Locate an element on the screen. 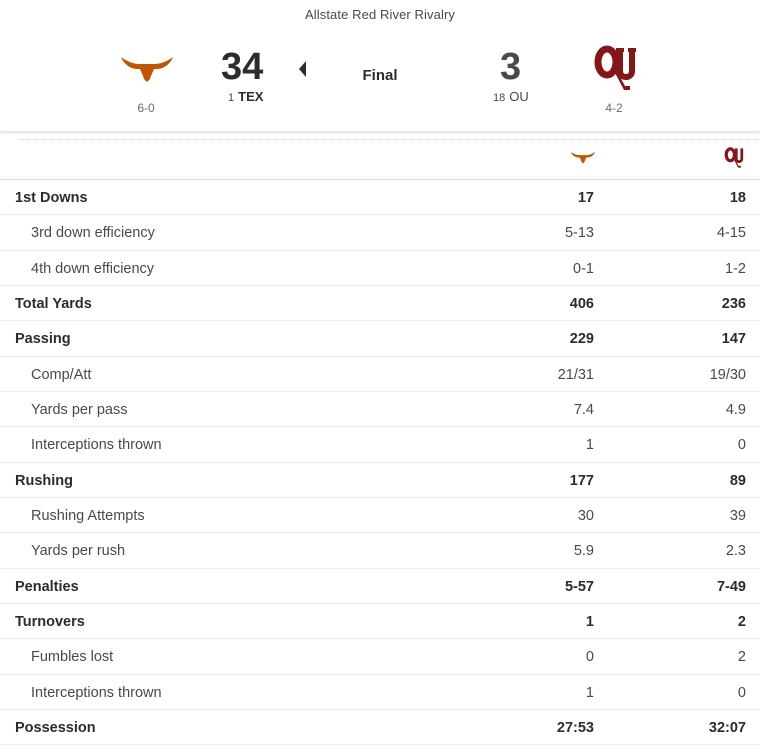  home-stat-value: 21/31 is located at coordinates (575, 374).